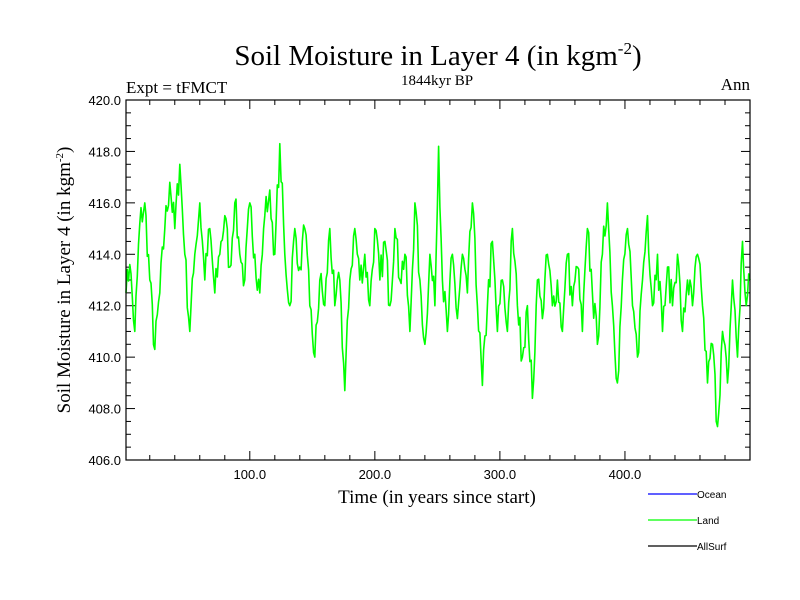 The width and height of the screenshot is (800, 600). What do you see at coordinates (104, 460) in the screenshot?
I see `y-tick-label: 406.0` at bounding box center [104, 460].